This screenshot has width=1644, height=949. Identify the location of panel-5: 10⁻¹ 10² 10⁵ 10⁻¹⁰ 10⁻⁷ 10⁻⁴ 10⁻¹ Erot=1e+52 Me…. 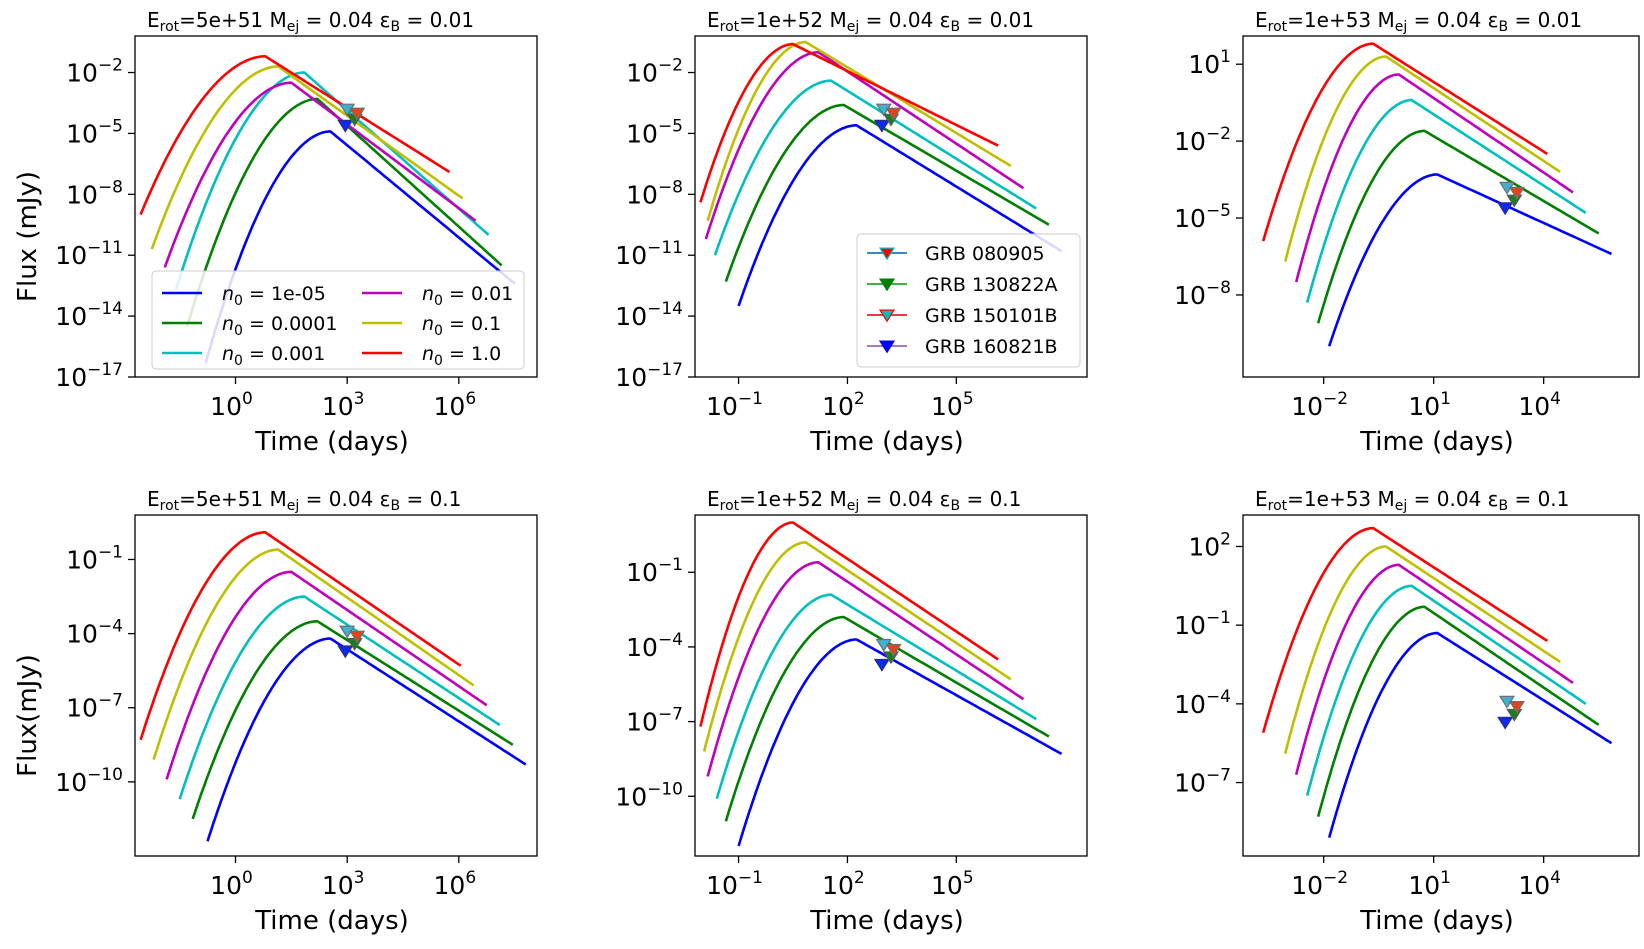
(851, 711).